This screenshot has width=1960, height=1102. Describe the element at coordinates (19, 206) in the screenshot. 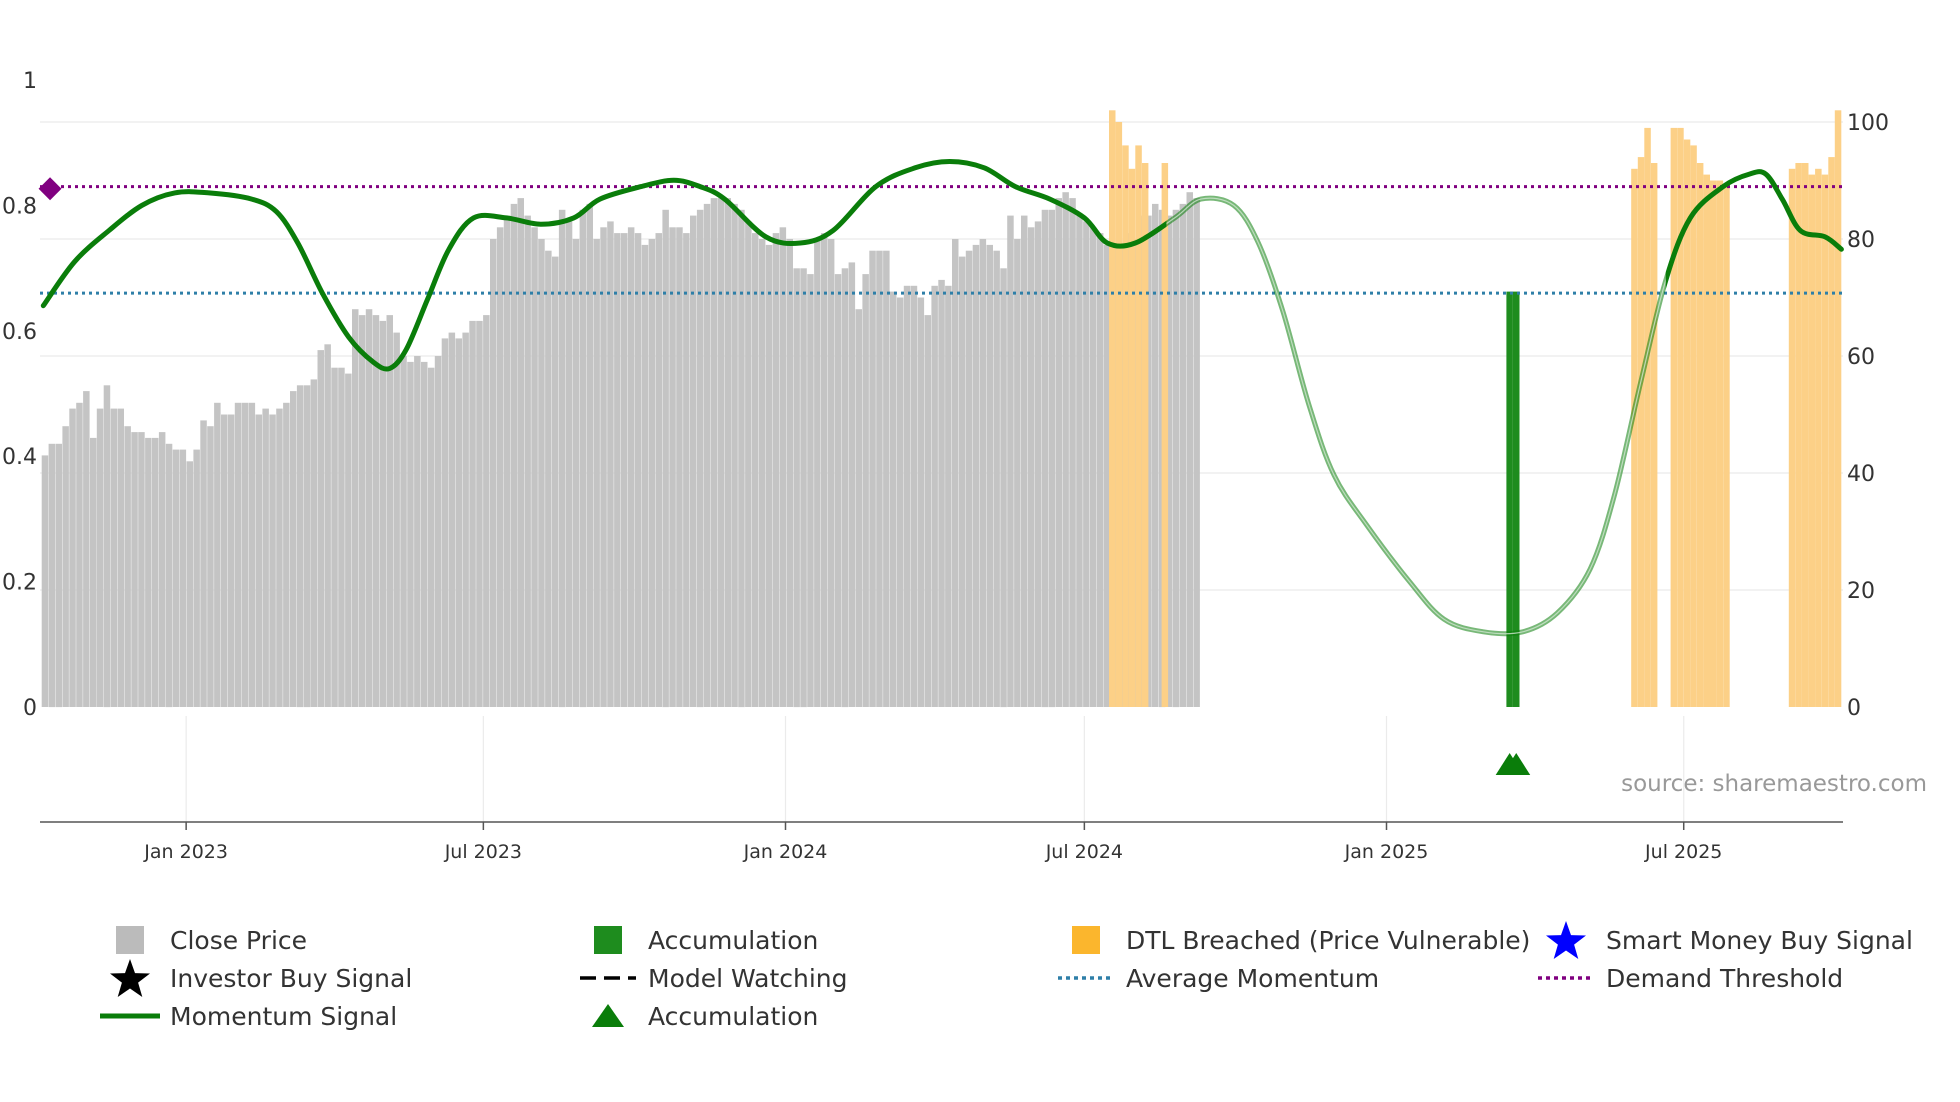

I see `left-tick-label: 0.8` at that location.